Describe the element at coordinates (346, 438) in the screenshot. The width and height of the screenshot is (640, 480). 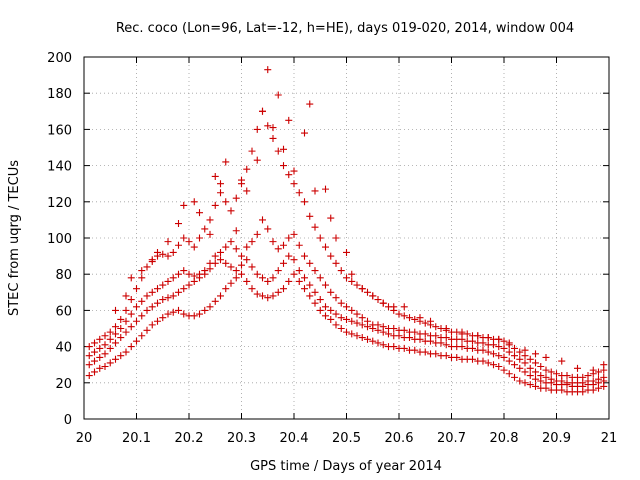
I see `x-tick-label: 20.5` at that location.